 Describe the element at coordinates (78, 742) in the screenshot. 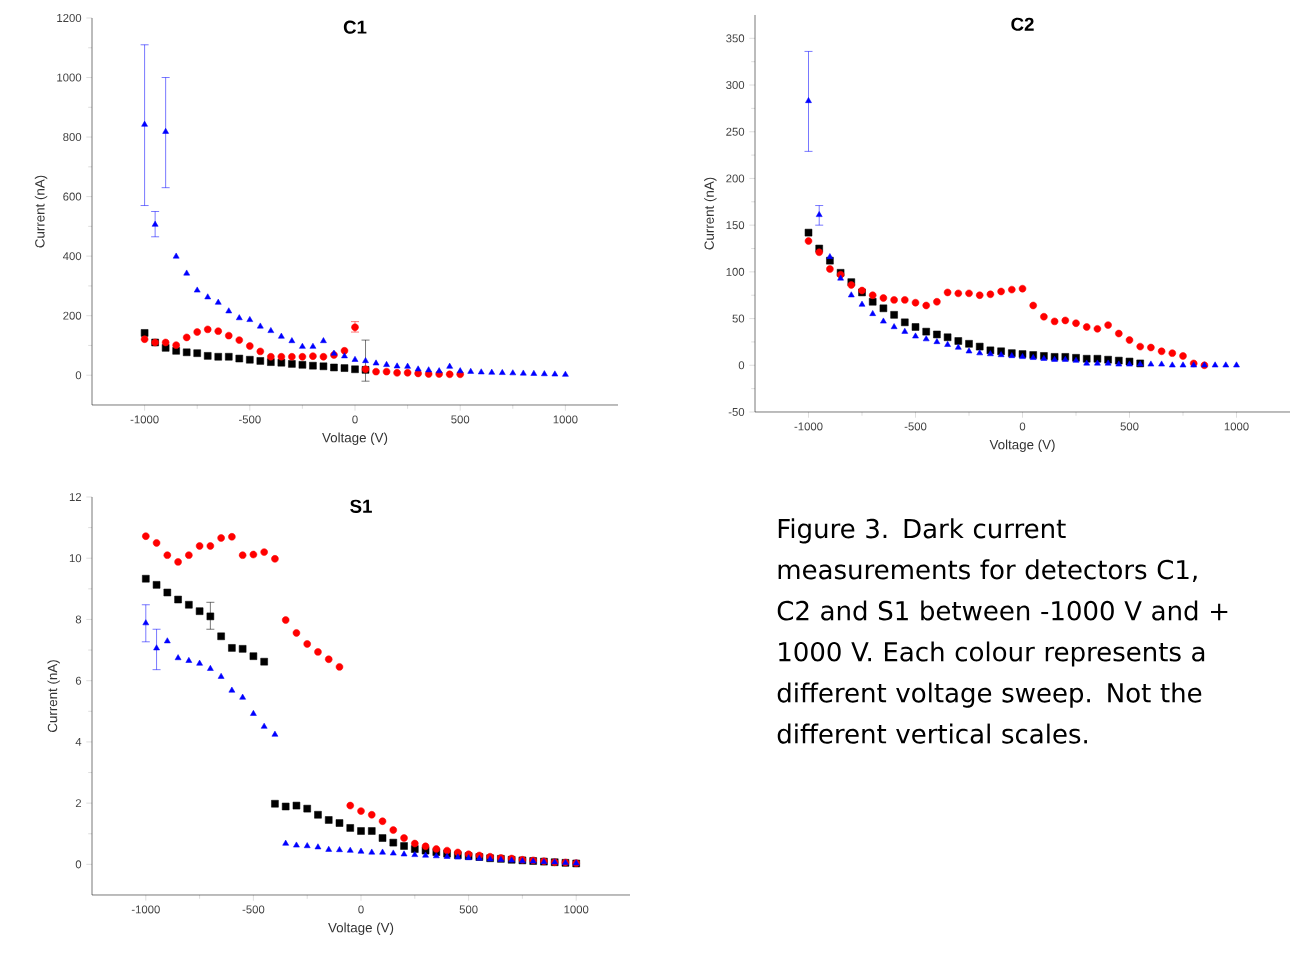

I see `y-tick-label: 4` at that location.